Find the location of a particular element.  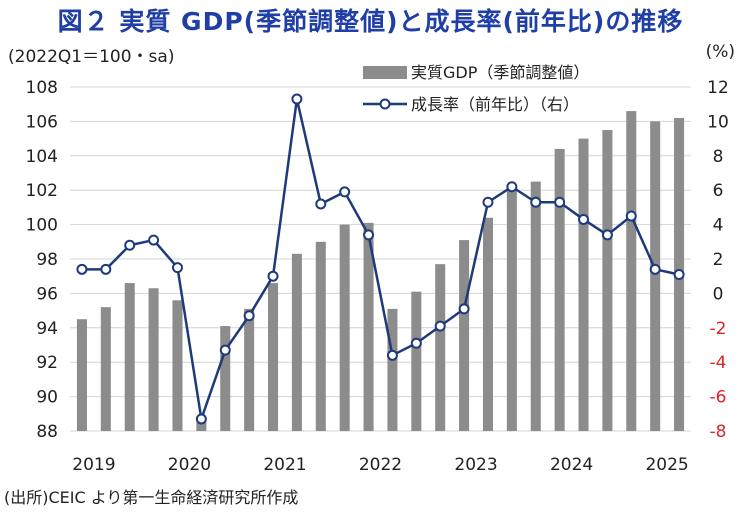

right-axis-ticks: -8 -6 -4 -2 0 2 4 6 8 10 12 is located at coordinates (718, 260).